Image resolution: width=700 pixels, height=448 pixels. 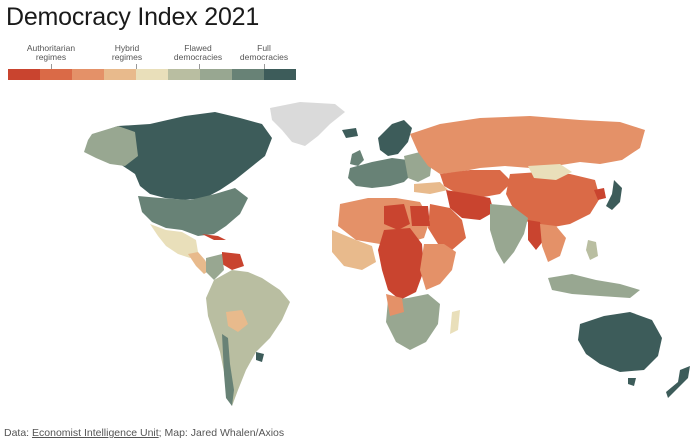 I want to click on region-tasmania, so click(x=632, y=382).